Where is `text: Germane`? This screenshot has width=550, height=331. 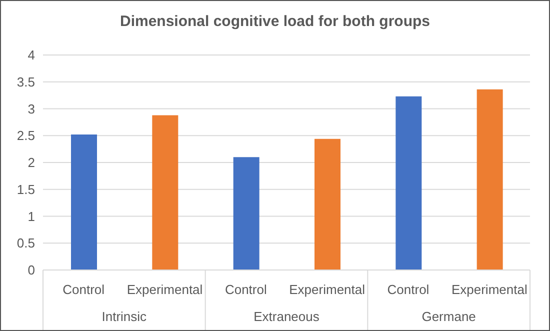
text: Germane is located at coordinates (449, 316).